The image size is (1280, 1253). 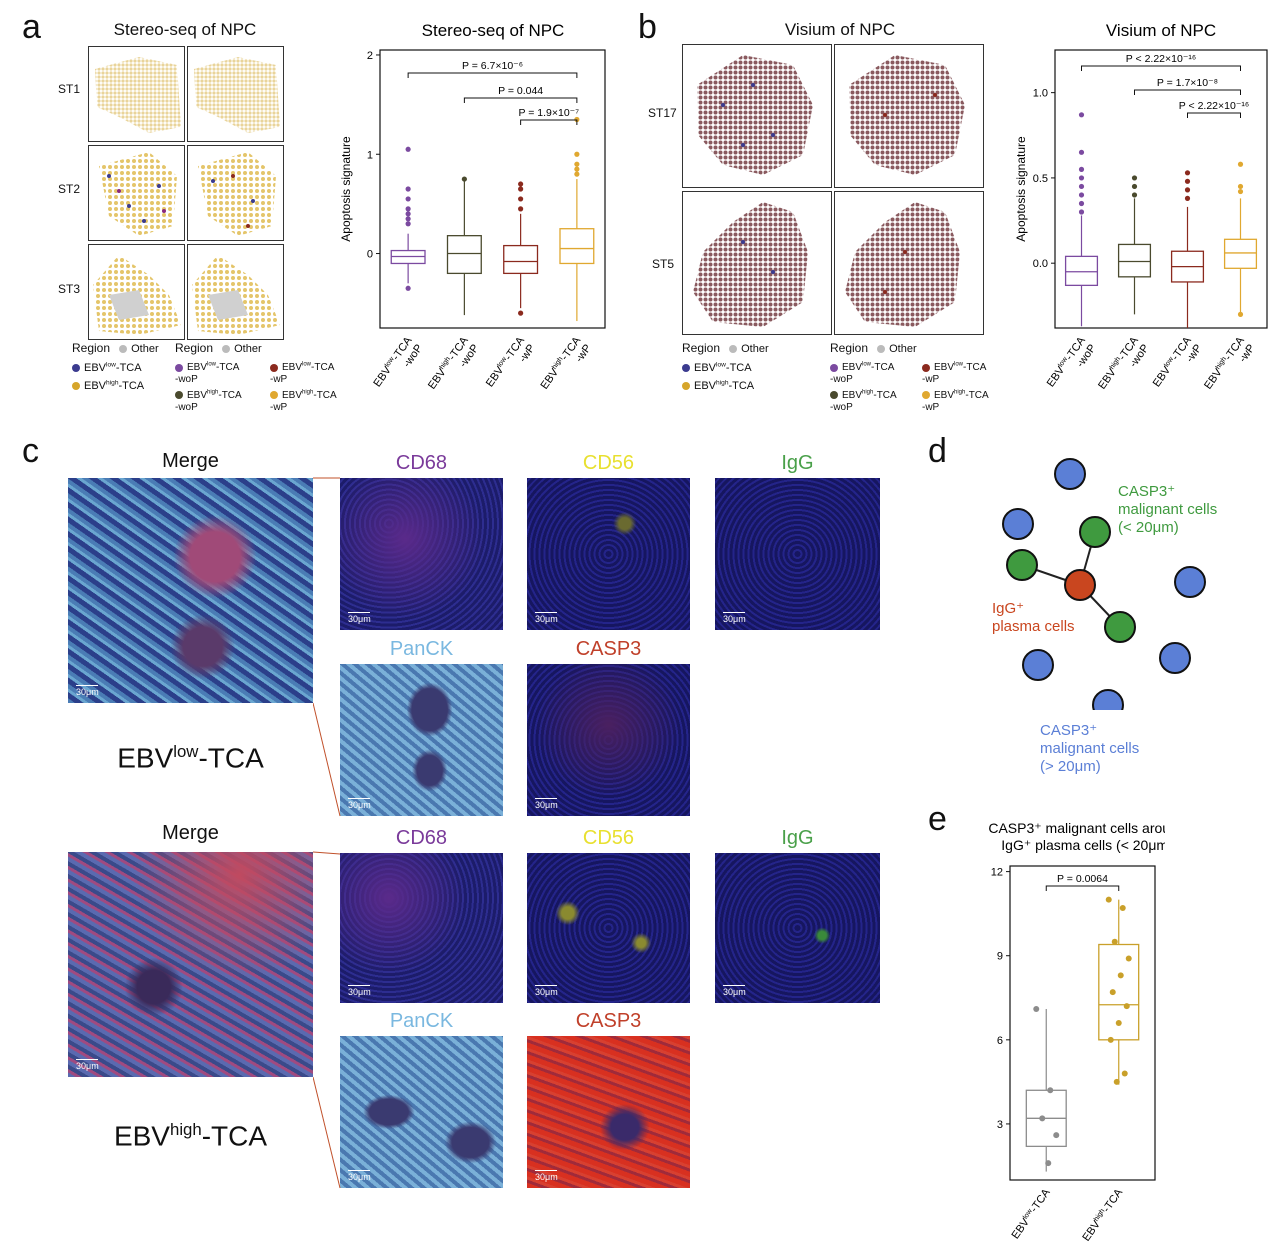 What do you see at coordinates (1000, 957) in the screenshot?
I see `y-tick-label: 9` at bounding box center [1000, 957].